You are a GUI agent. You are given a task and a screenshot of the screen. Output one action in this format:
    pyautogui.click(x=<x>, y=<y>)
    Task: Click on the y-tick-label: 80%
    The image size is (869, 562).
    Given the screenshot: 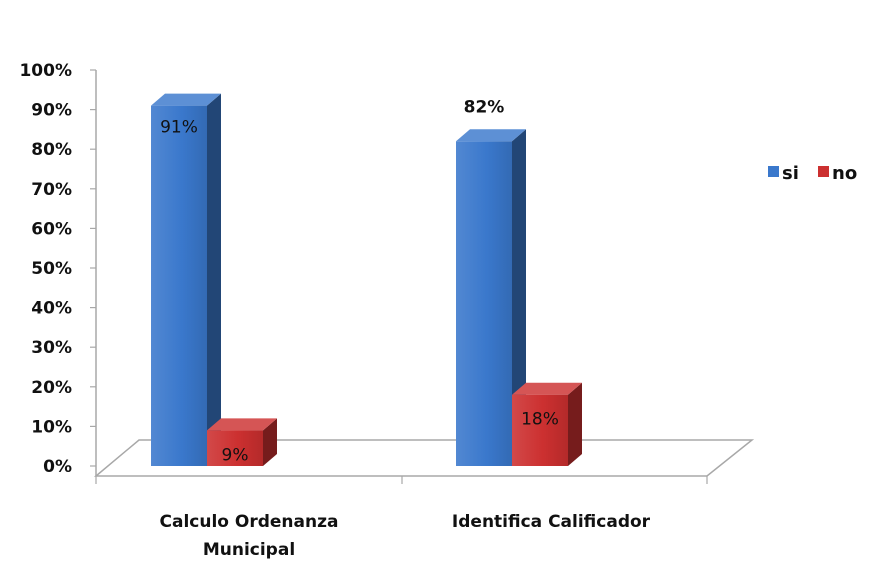 What is the action you would take?
    pyautogui.click(x=51, y=150)
    